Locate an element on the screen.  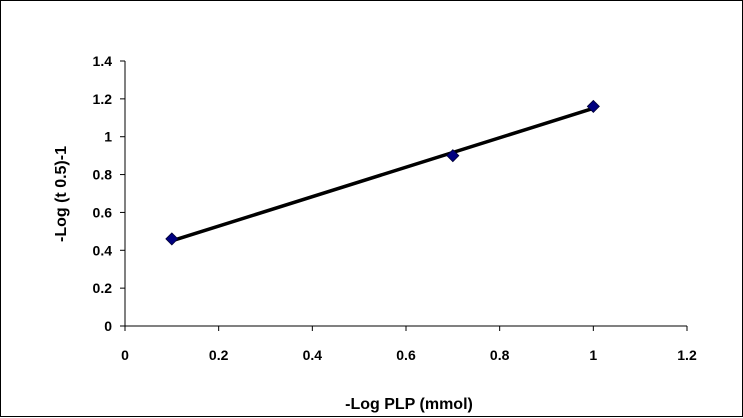
x-tick-label: 0.4 is located at coordinates (313, 355).